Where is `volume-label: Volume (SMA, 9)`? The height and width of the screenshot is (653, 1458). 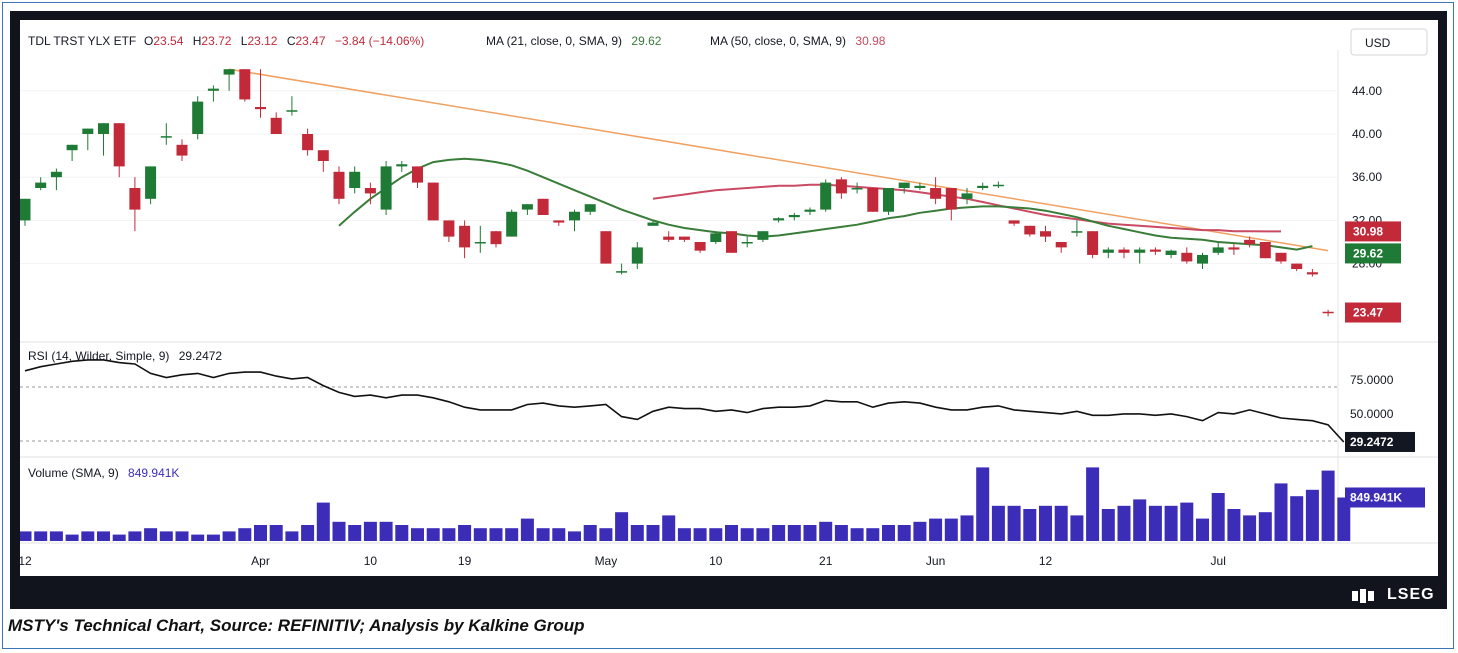 volume-label: Volume (SMA, 9) is located at coordinates (73, 473).